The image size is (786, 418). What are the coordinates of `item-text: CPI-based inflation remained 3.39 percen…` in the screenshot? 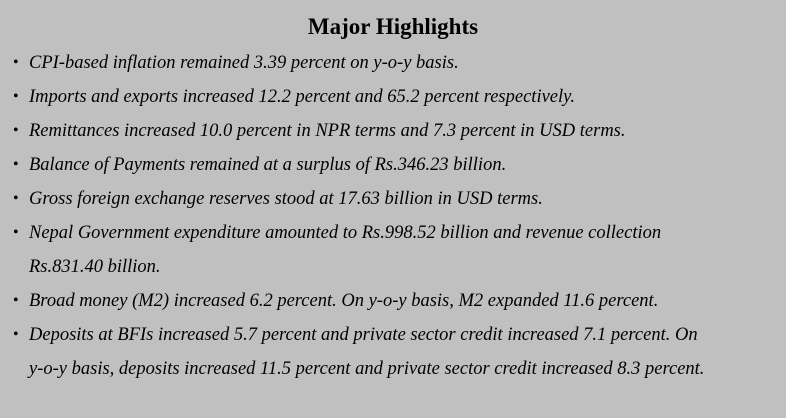 It's located at (244, 63).